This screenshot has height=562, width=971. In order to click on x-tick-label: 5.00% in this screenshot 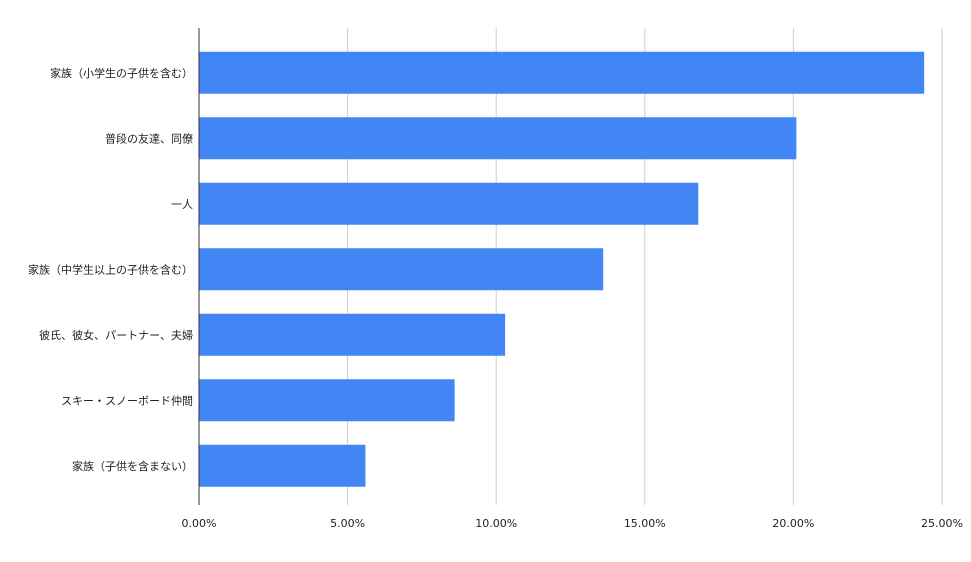, I will do `click(347, 523)`.